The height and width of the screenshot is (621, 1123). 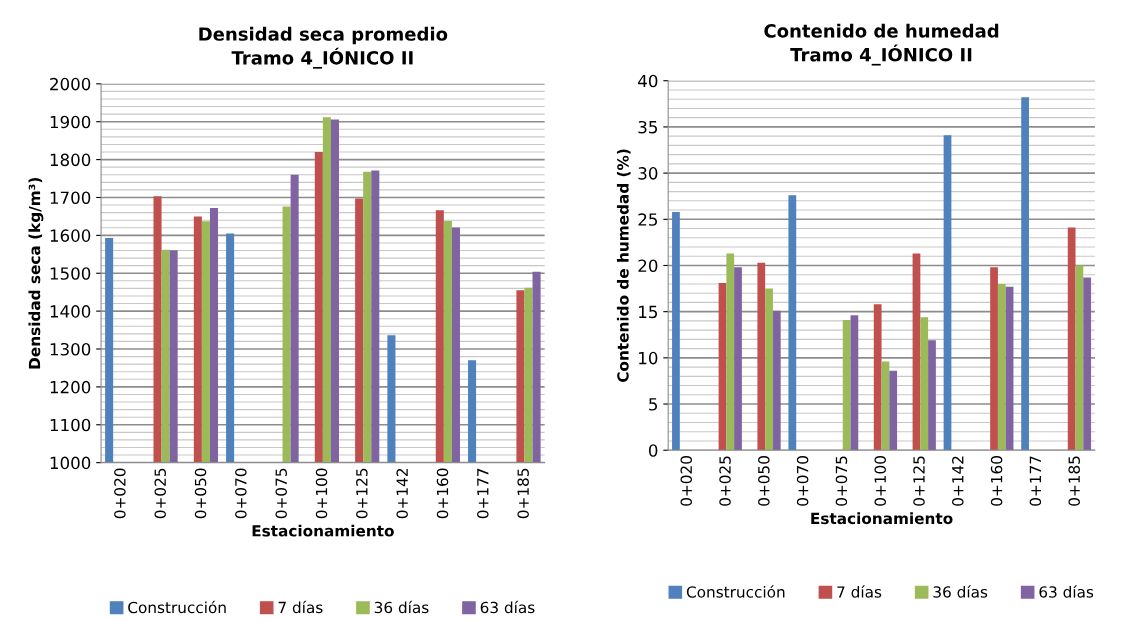 What do you see at coordinates (36, 273) in the screenshot?
I see `y-axis-title: Densidad seca (kg/m³)` at bounding box center [36, 273].